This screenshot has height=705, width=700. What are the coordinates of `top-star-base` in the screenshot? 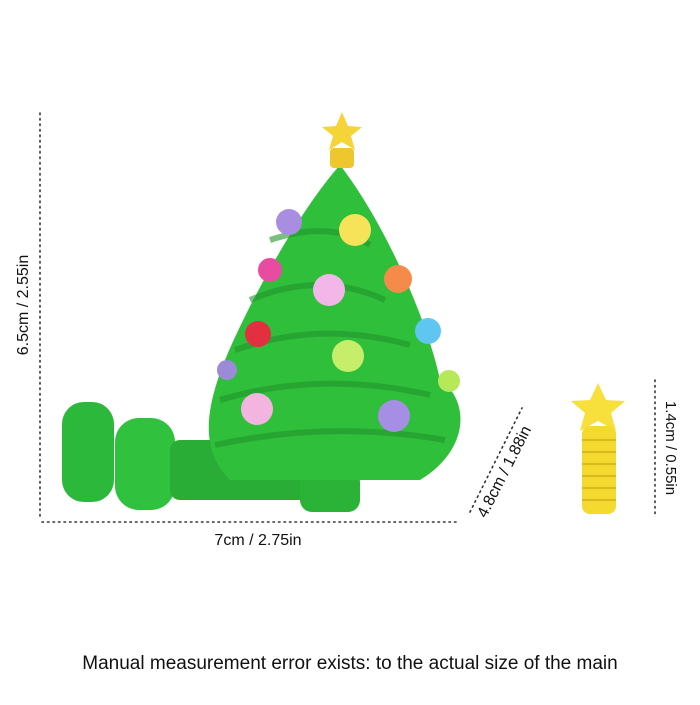 It's located at (342, 158).